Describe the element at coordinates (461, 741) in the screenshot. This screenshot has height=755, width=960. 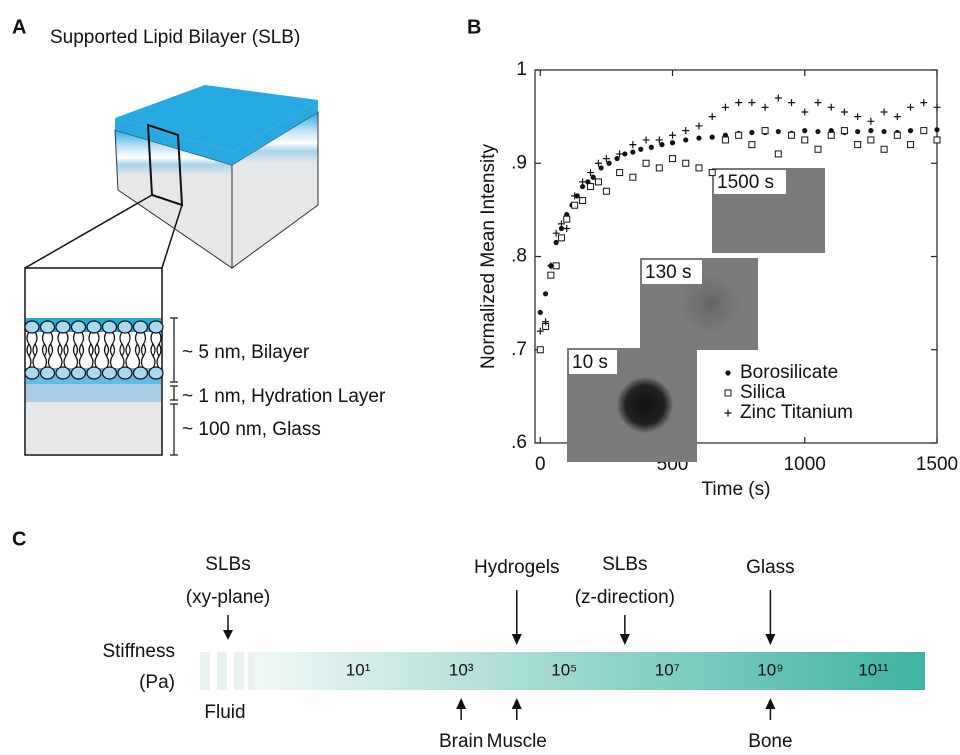
I see `annotation-label: Brain` at that location.